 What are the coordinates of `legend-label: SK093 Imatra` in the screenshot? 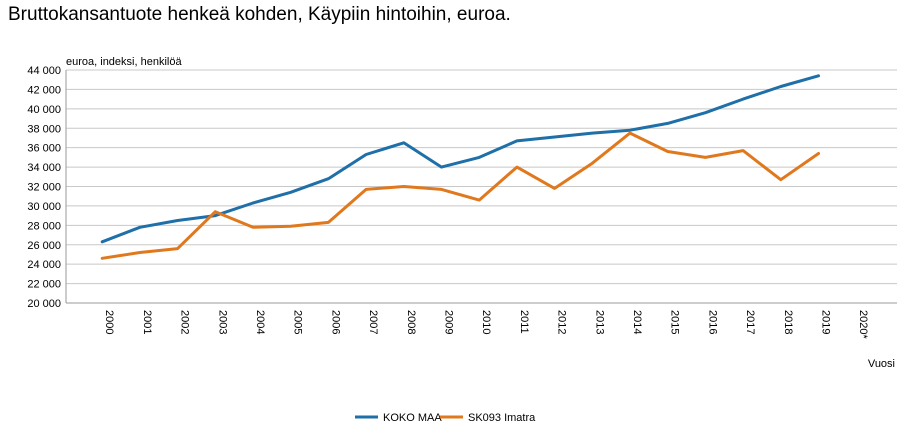 It's located at (502, 418).